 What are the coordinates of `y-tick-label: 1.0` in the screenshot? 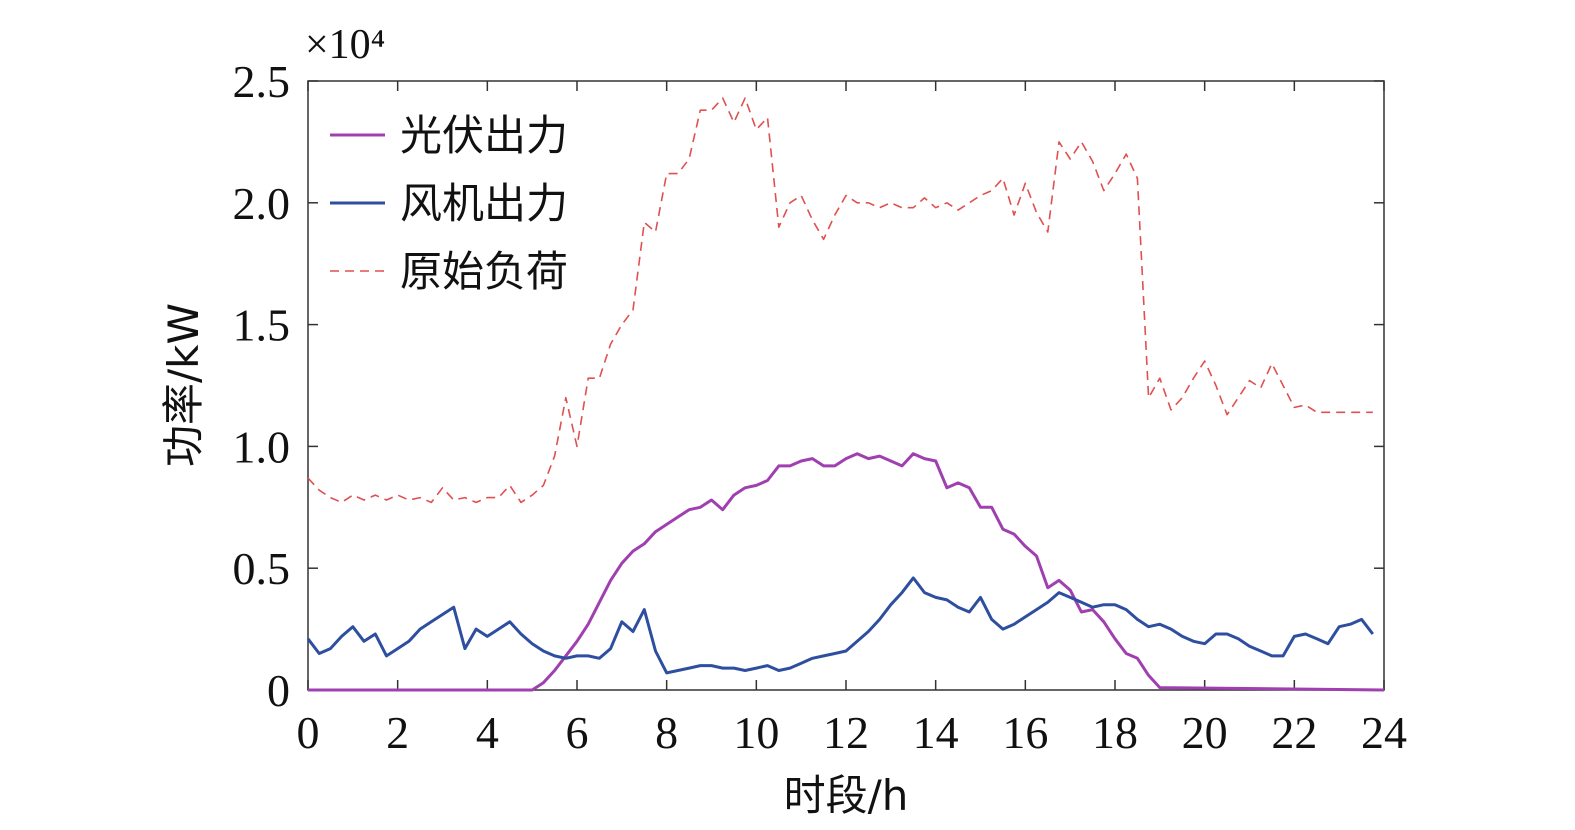 It's located at (262, 446).